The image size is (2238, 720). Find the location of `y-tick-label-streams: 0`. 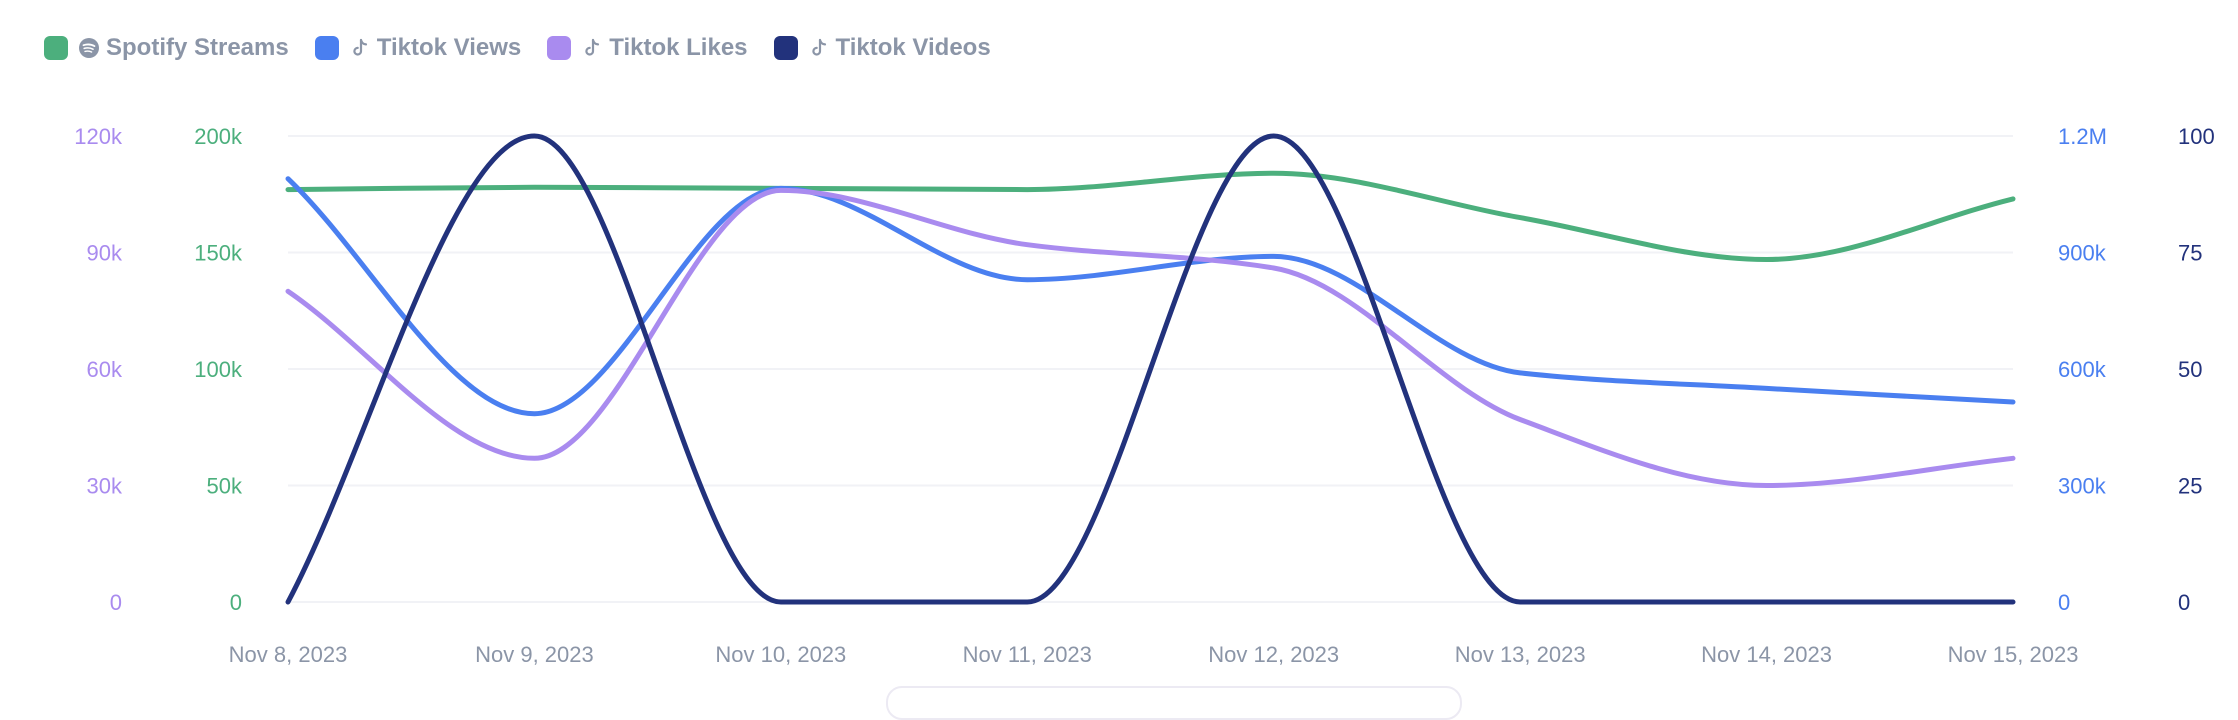

y-tick-label-streams: 0 is located at coordinates (236, 602).